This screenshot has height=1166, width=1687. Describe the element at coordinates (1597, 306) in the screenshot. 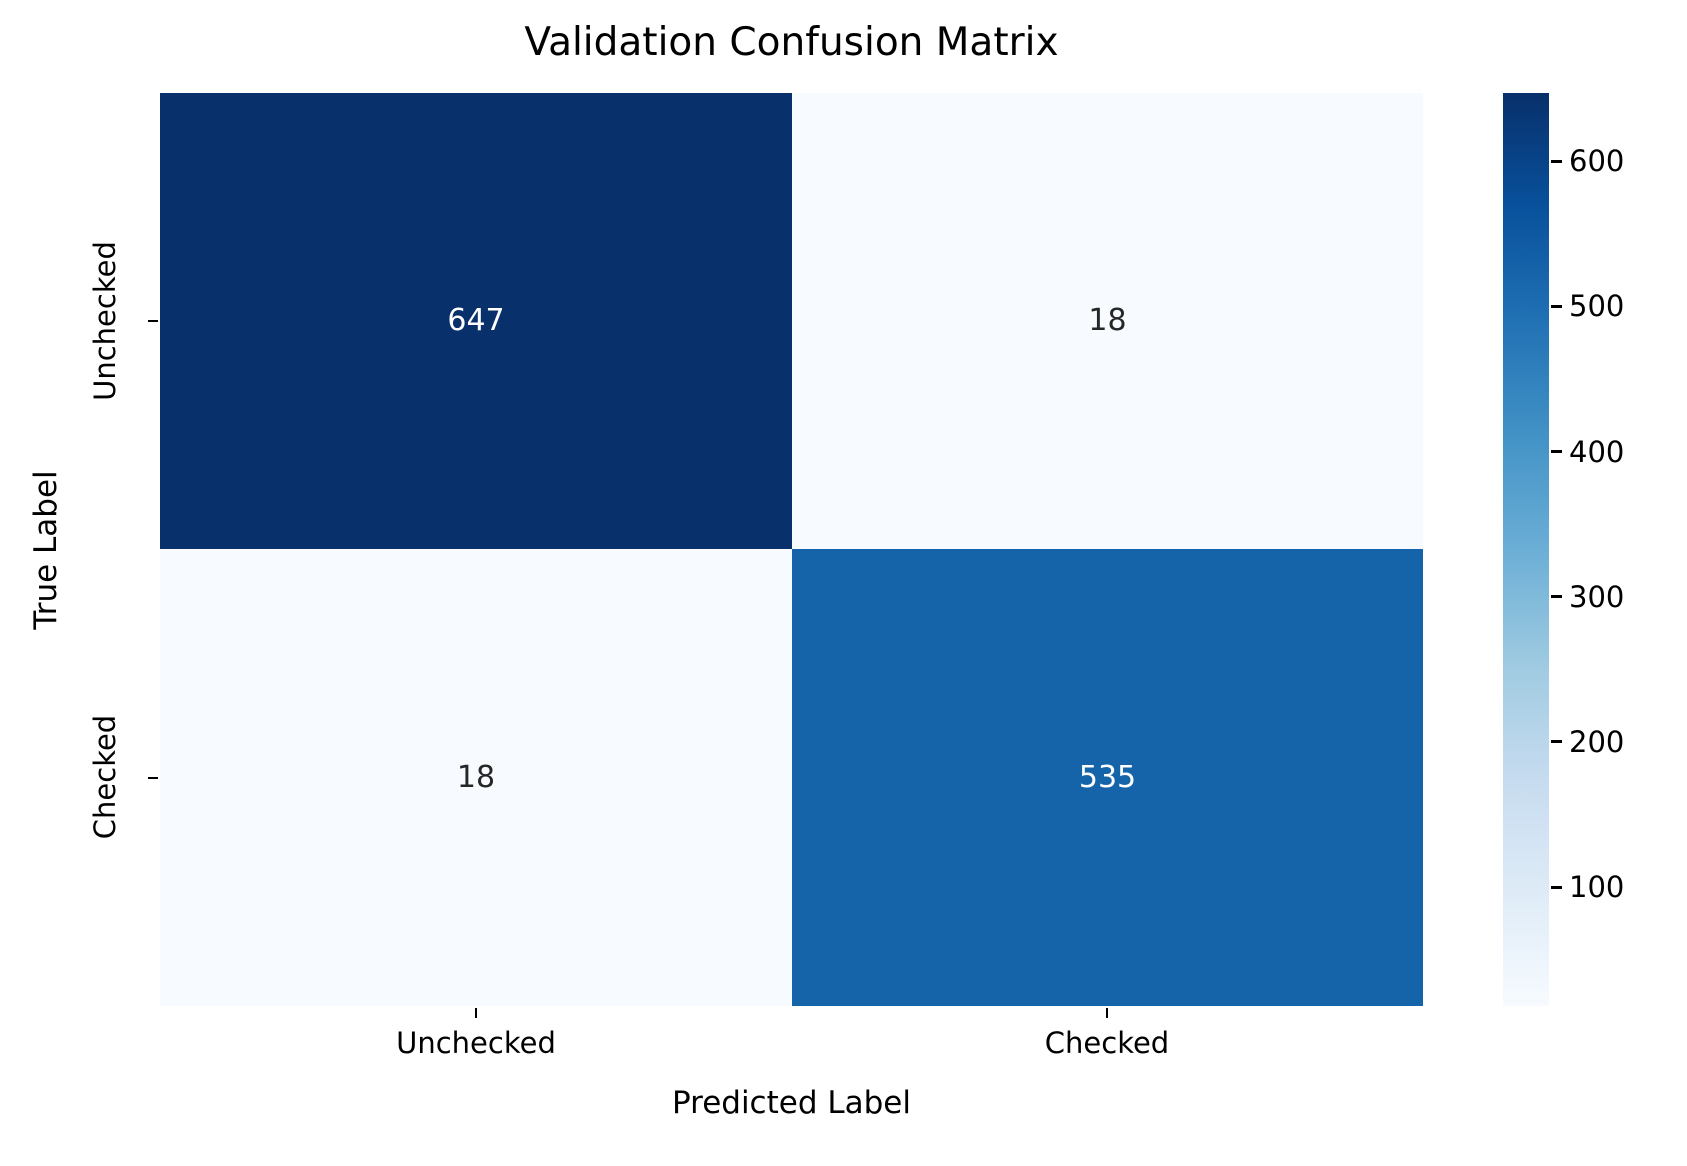

I see `colorbar-tick-label-500: 500` at that location.